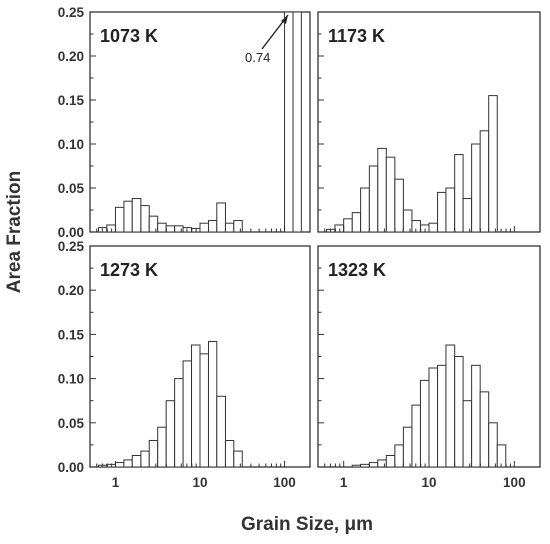  I want to click on annotation-arrowhead, so click(284, 19).